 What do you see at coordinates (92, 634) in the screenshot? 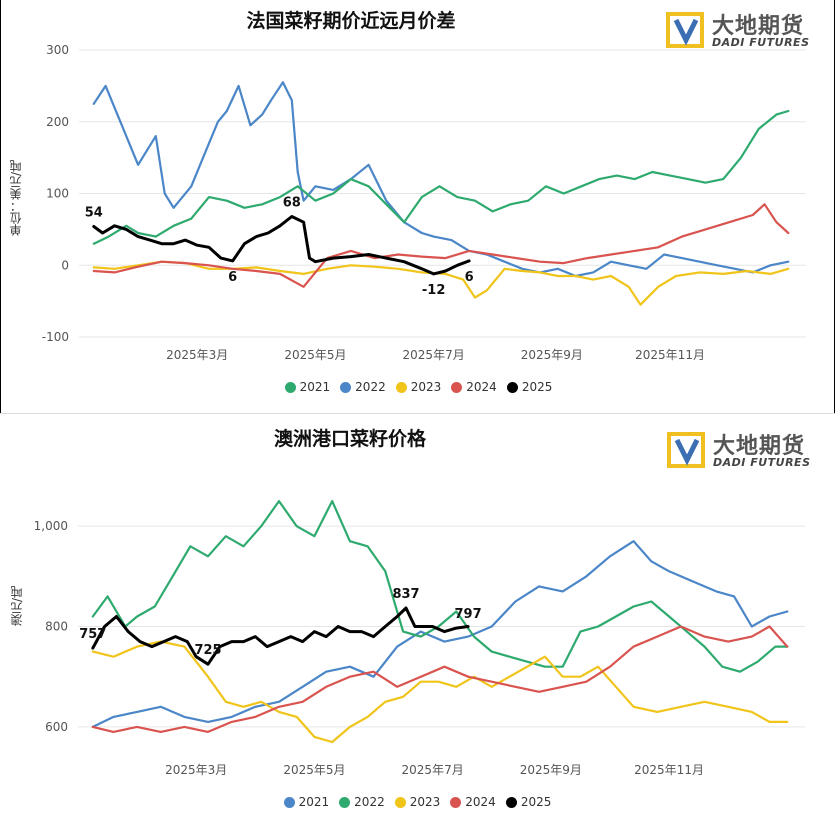
I see `data-label: 757` at bounding box center [92, 634].